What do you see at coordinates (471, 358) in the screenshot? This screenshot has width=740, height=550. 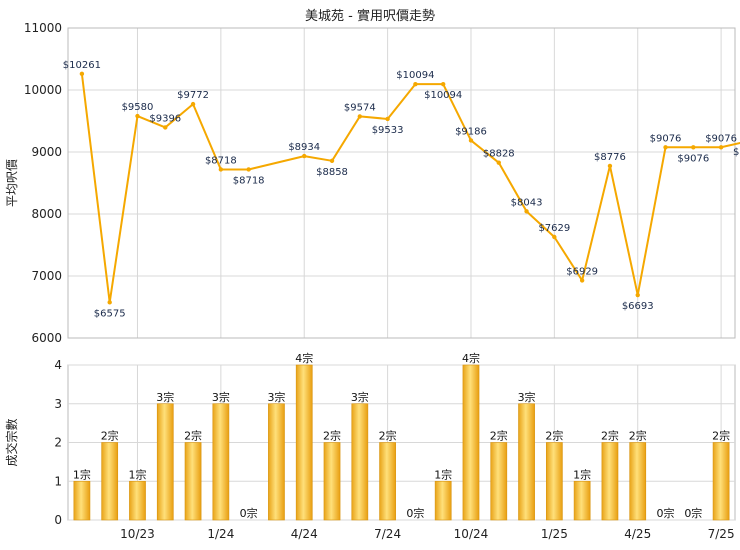 I see `volume-bar-label: 4宗` at bounding box center [471, 358].